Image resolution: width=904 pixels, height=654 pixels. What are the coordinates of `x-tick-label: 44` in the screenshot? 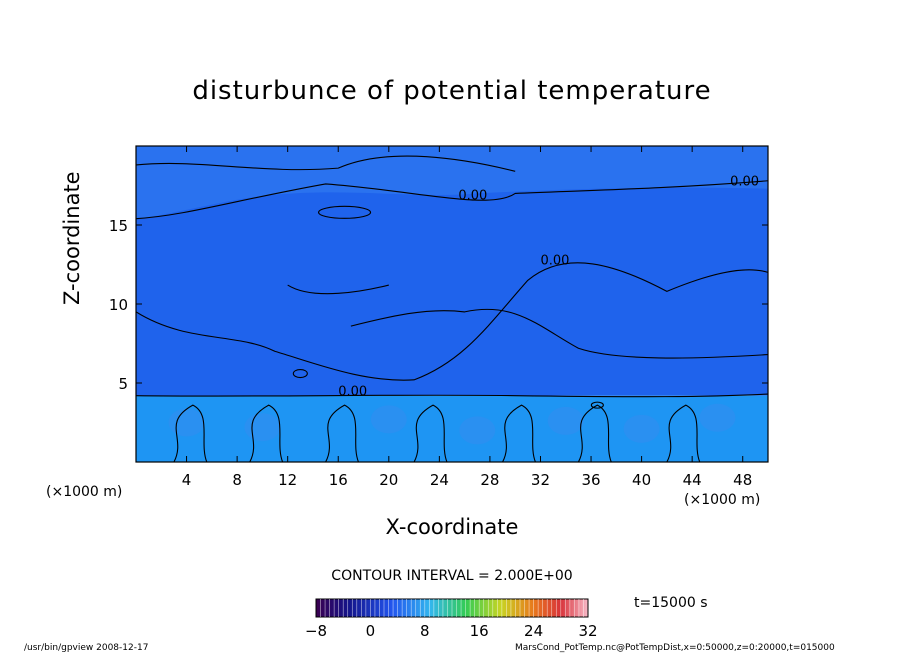 It's located at (692, 480).